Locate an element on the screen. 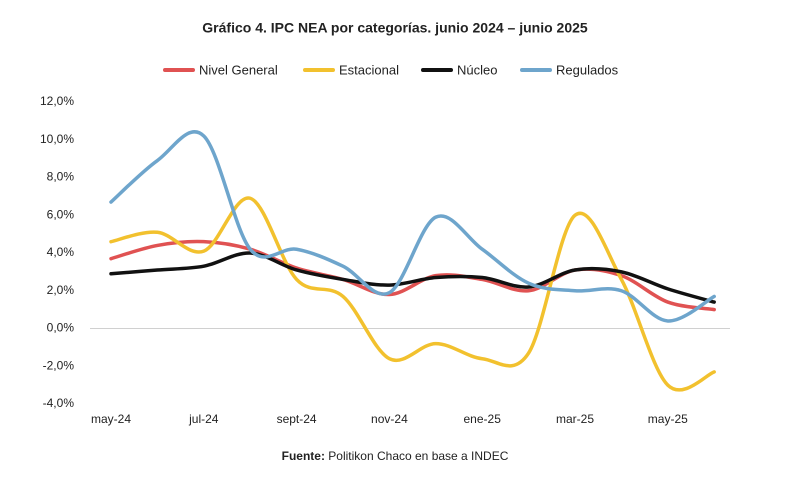 The height and width of the screenshot is (491, 790). x-tick-label: nov-24 is located at coordinates (389, 419).